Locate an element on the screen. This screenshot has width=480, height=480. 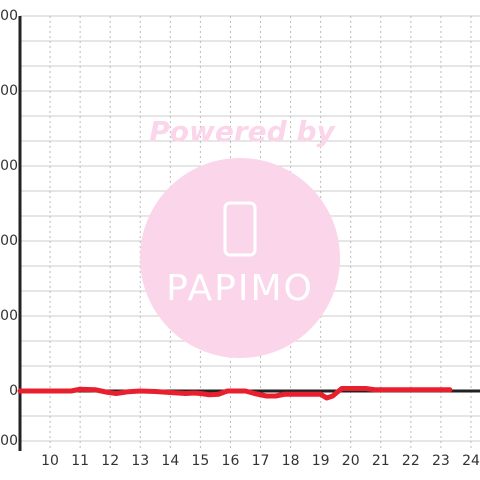
x-tick-label: 17 is located at coordinates (261, 461).